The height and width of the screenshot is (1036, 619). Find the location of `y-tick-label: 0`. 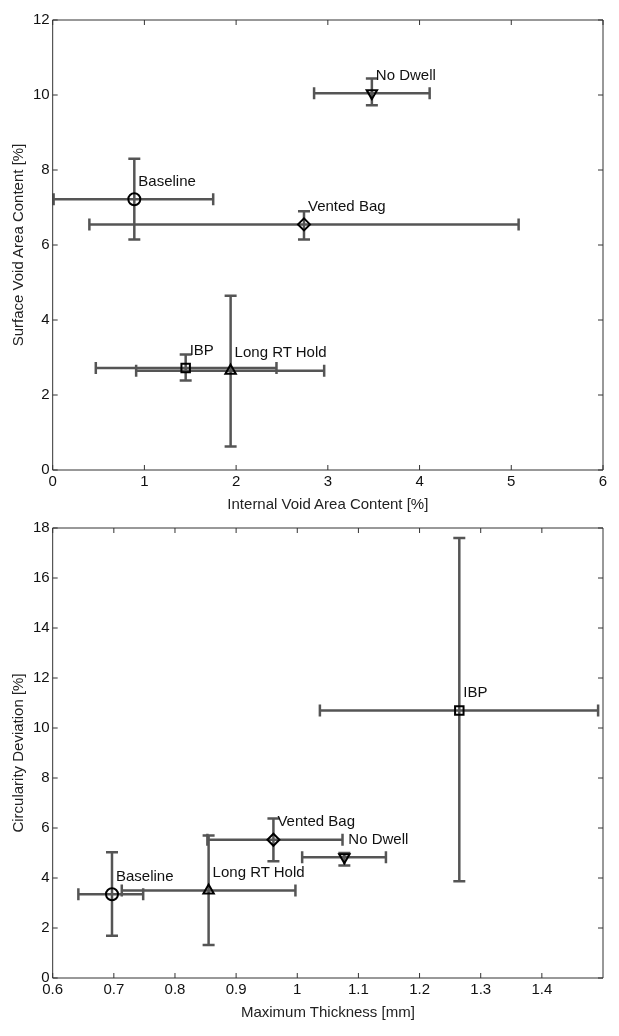

y-tick-label: 0 is located at coordinates (45, 469).